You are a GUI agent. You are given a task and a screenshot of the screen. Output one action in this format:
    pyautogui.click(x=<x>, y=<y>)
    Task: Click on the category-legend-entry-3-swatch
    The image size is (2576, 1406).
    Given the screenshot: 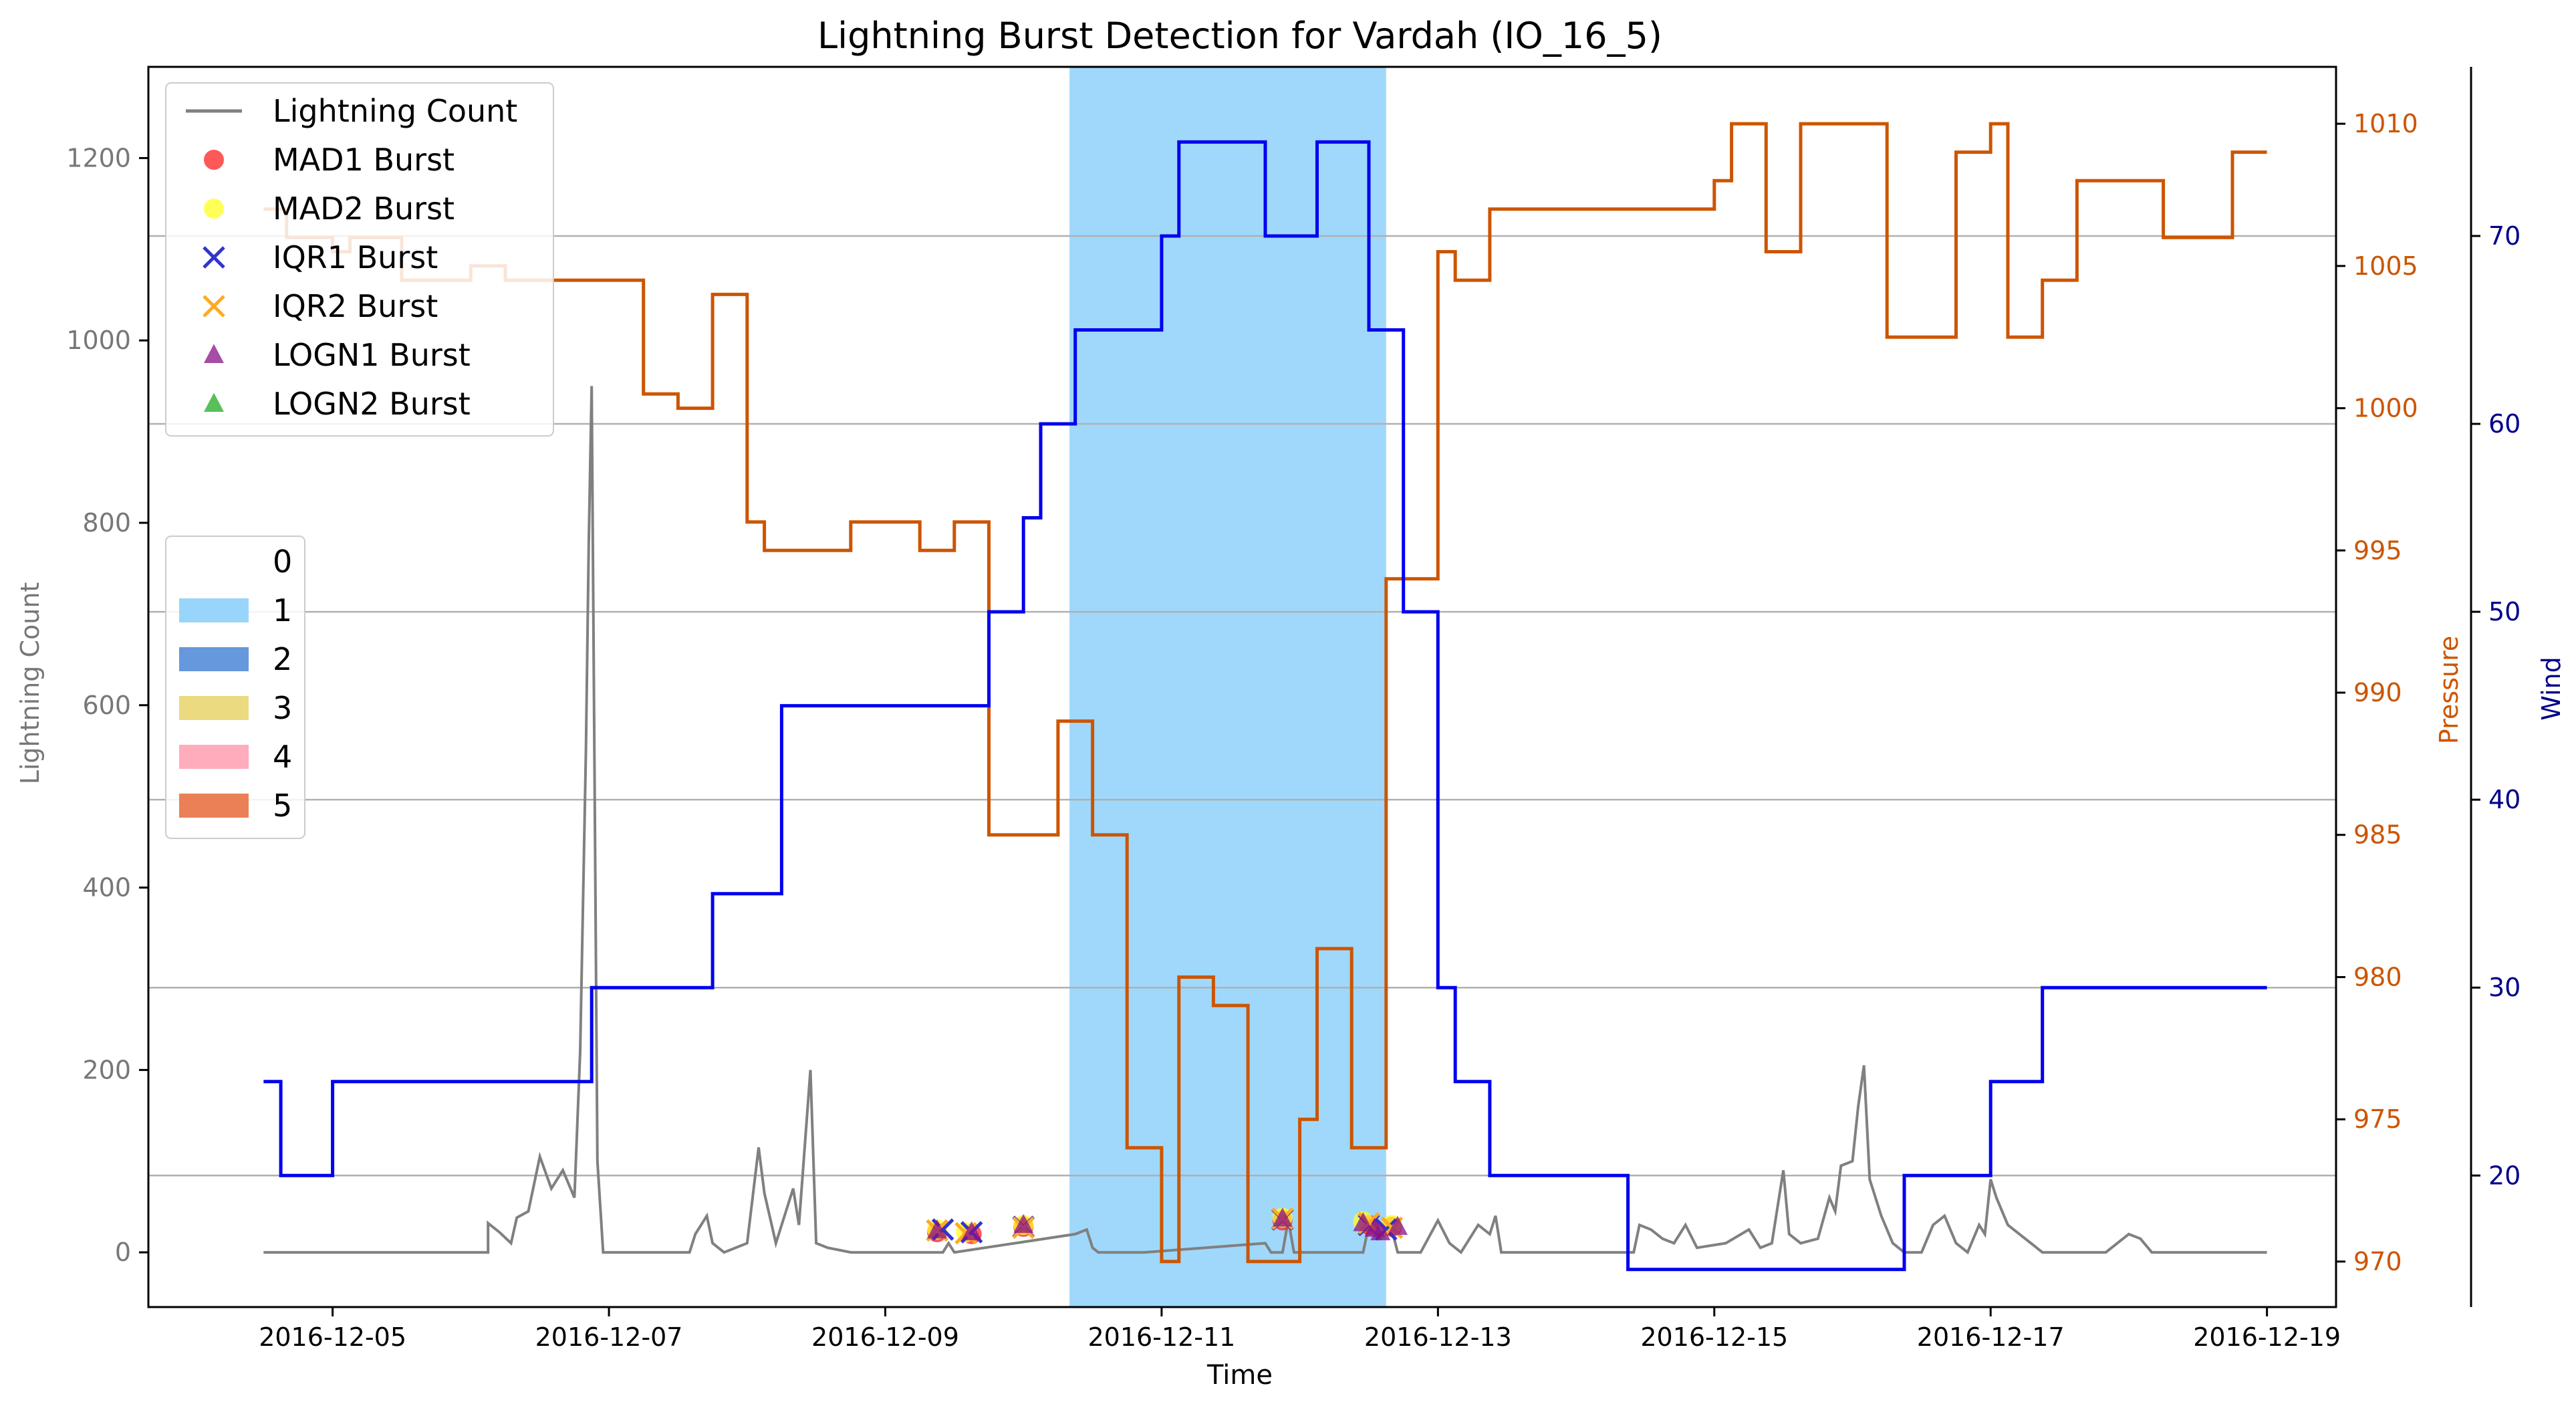 What is the action you would take?
    pyautogui.click(x=214, y=708)
    